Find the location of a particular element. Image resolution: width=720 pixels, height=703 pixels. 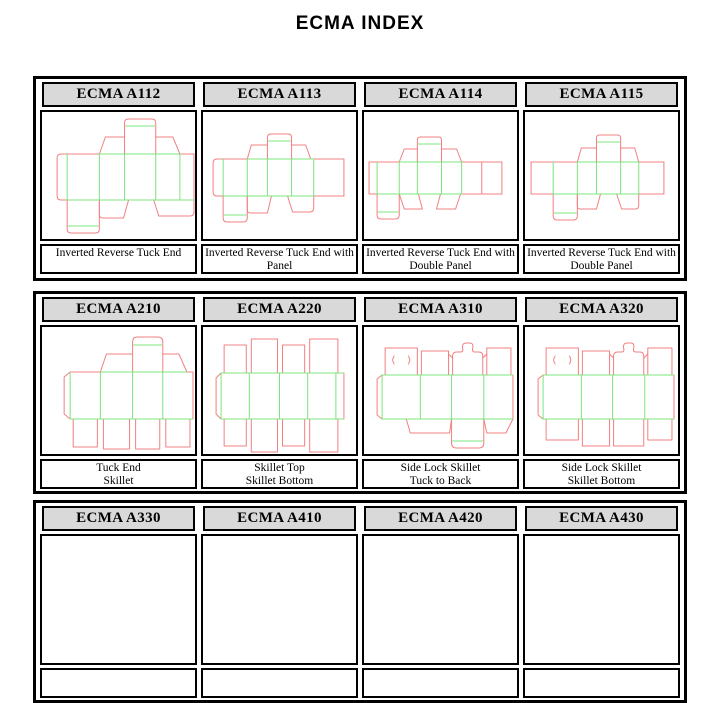

card-code: ECMA A320 is located at coordinates (601, 309).